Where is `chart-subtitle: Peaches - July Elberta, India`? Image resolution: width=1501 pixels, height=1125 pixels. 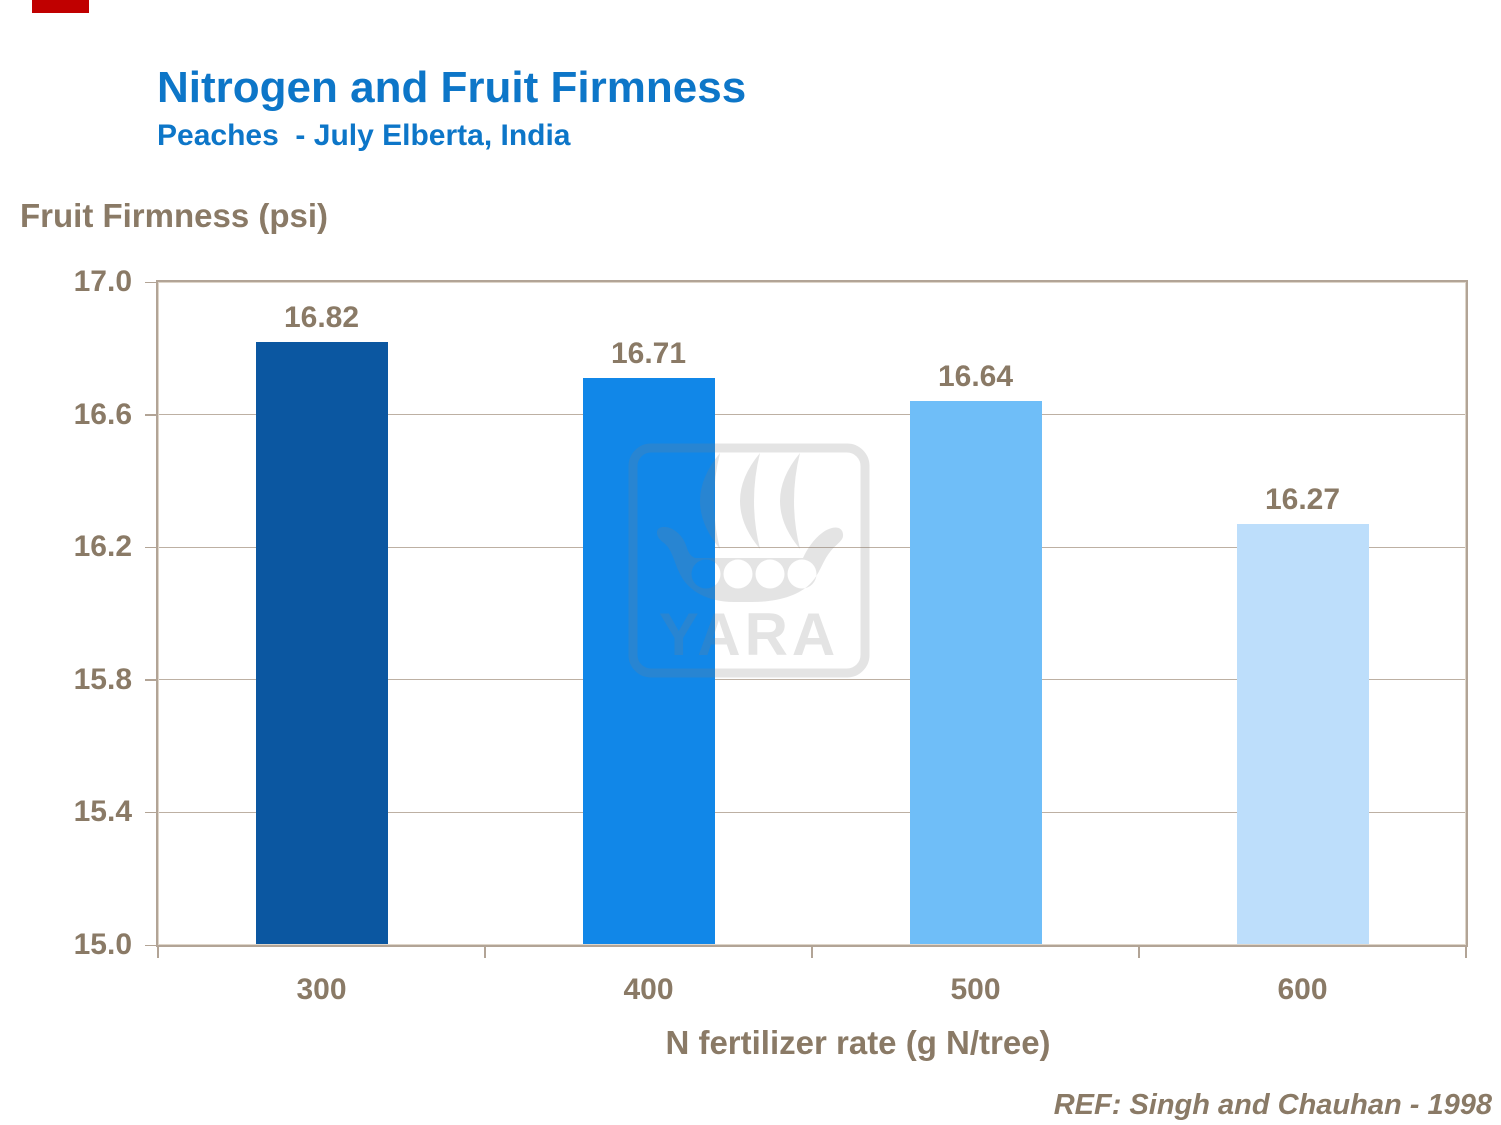 chart-subtitle: Peaches - July Elberta, India is located at coordinates (364, 135).